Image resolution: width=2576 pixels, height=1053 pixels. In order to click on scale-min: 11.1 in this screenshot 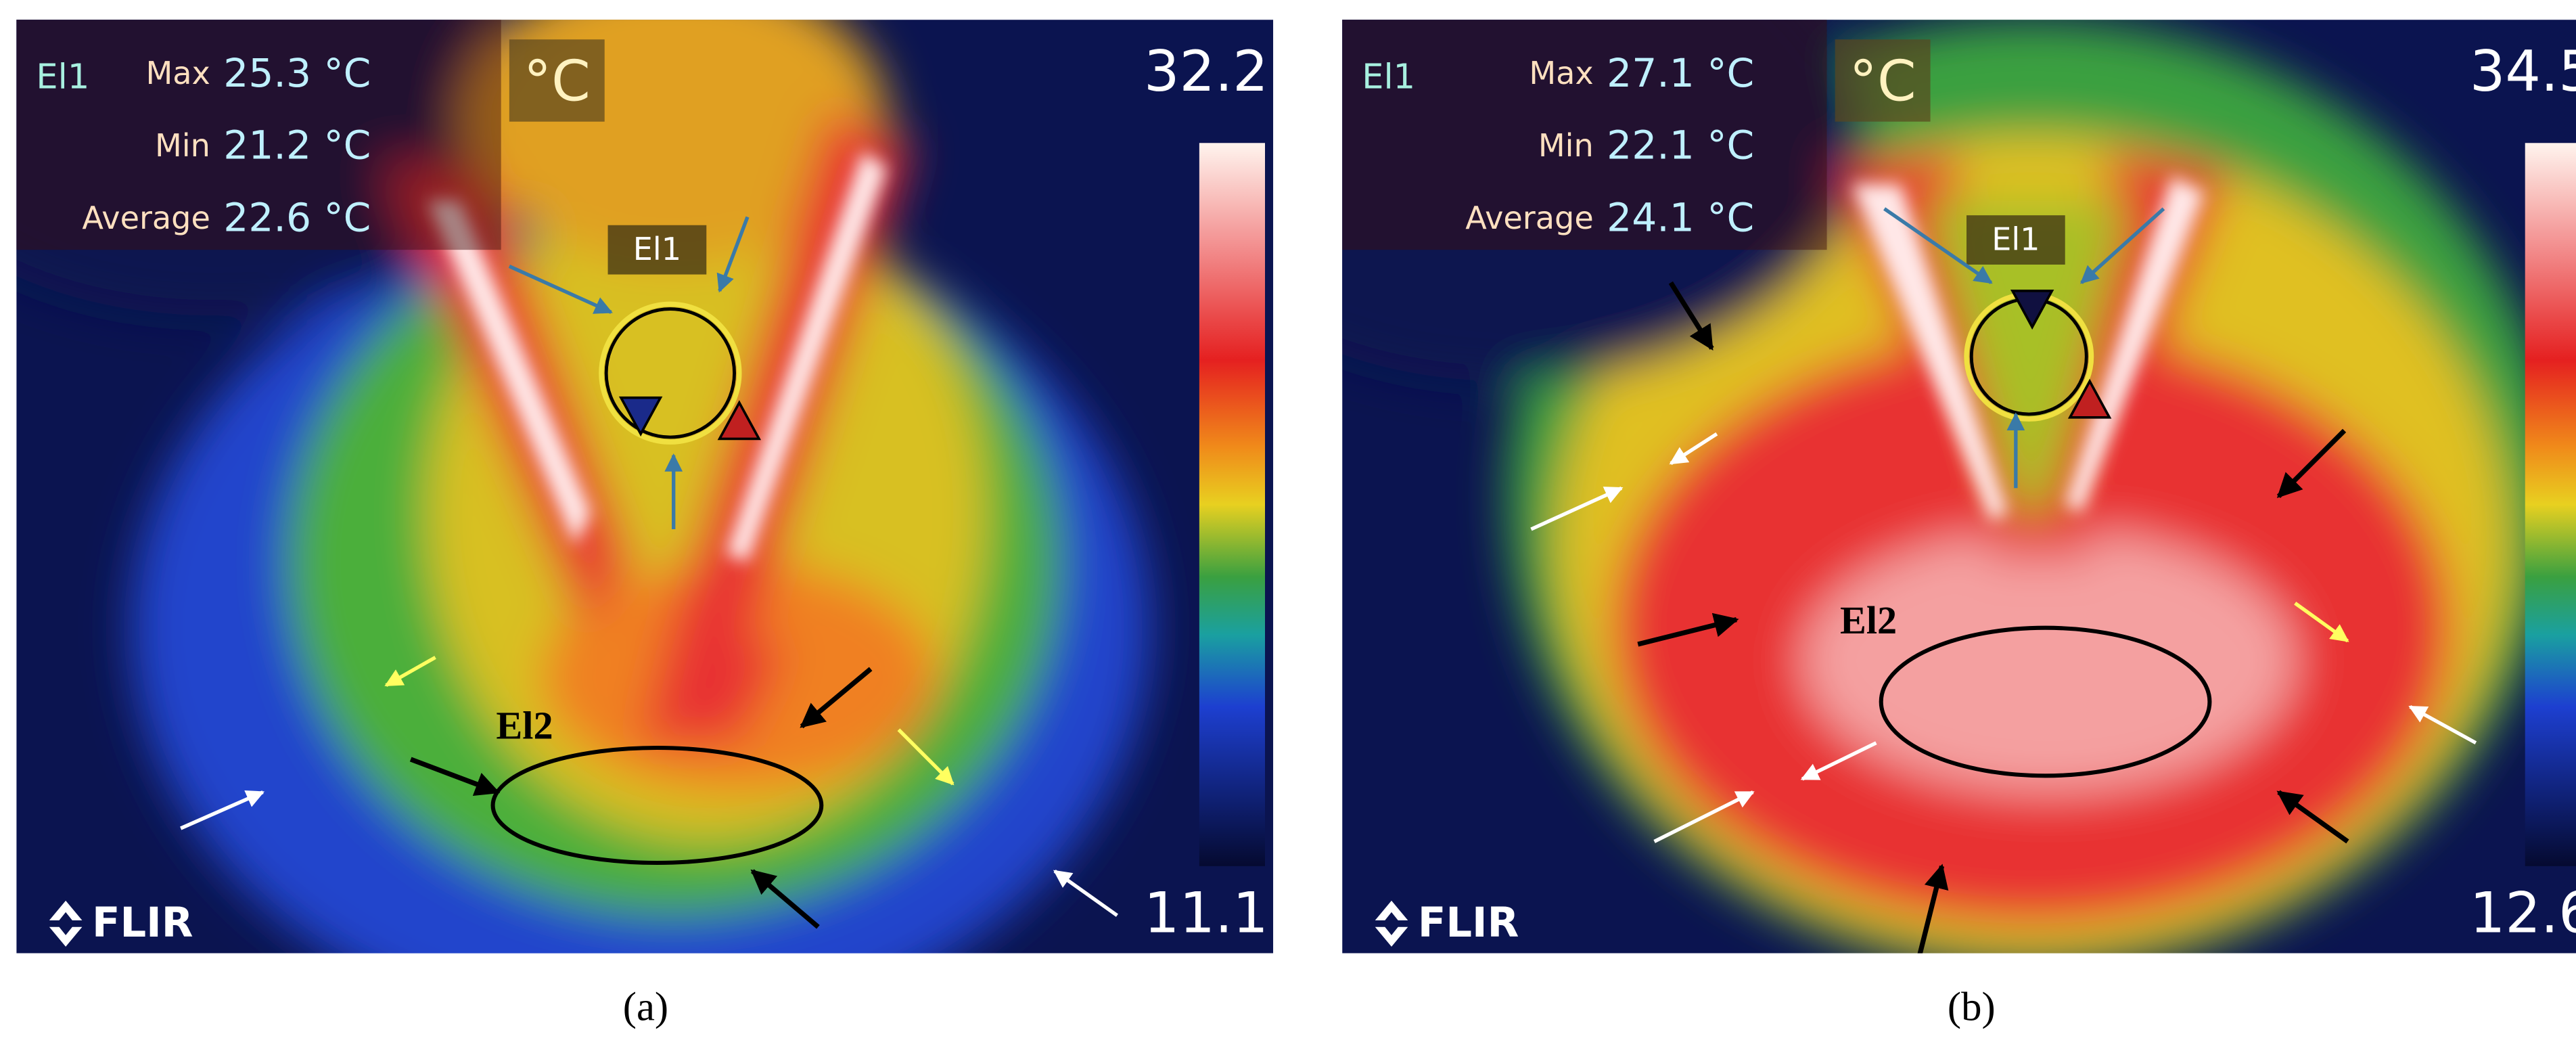, I will do `click(1206, 913)`.